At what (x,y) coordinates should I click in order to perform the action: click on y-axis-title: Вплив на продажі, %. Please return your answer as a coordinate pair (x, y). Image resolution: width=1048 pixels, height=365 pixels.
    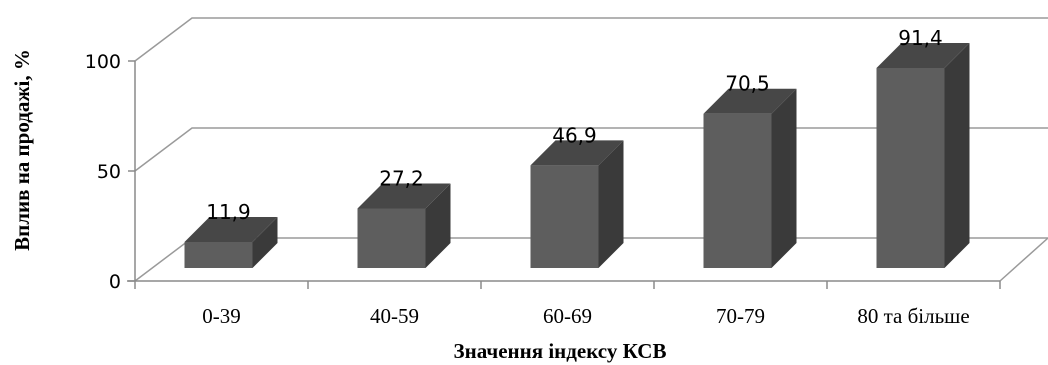
    Looking at the image, I should click on (22, 150).